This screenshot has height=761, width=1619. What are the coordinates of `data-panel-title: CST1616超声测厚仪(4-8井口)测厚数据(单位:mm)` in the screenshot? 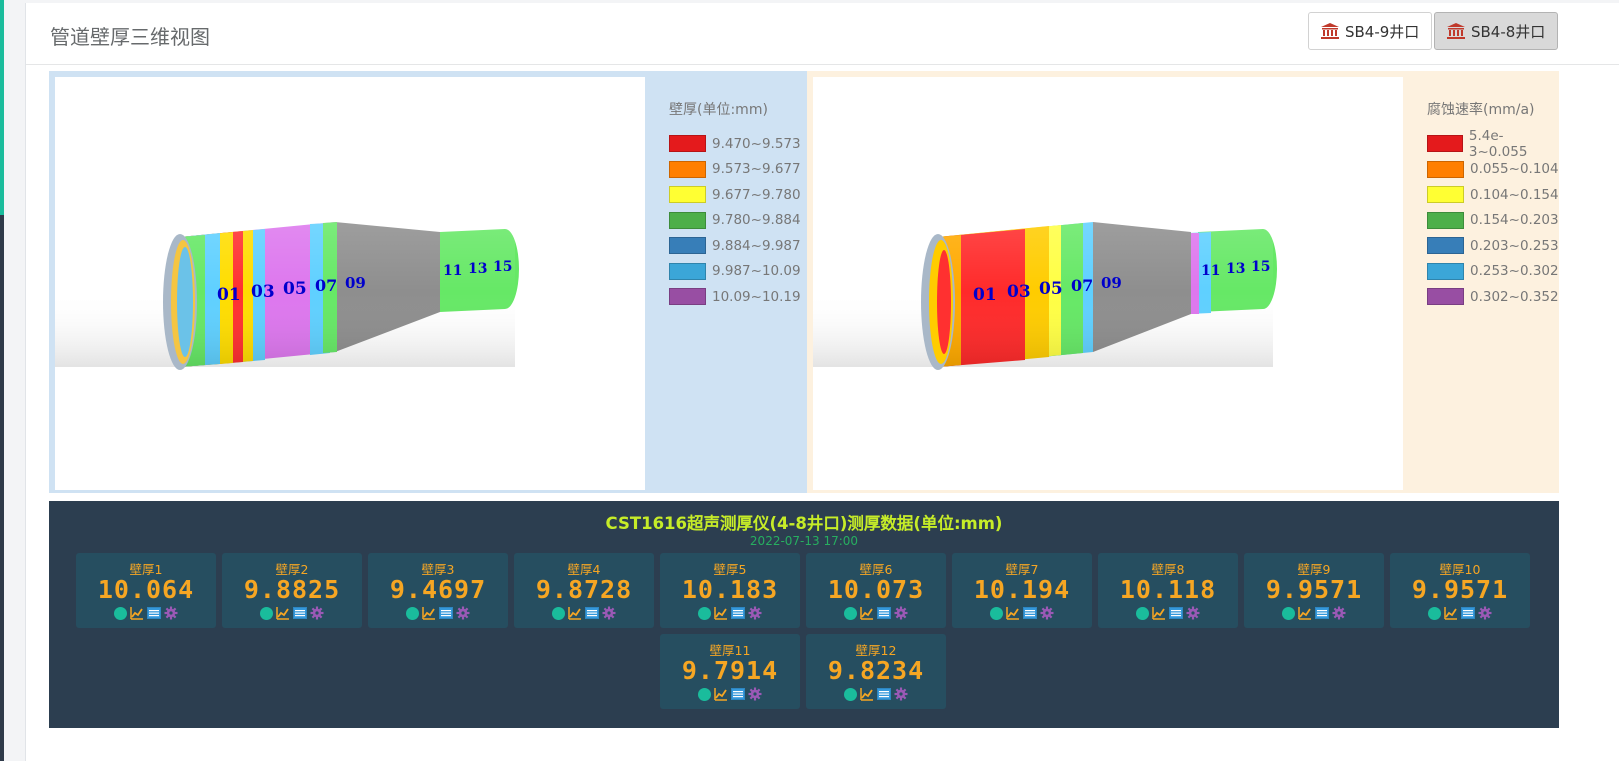 It's located at (804, 523).